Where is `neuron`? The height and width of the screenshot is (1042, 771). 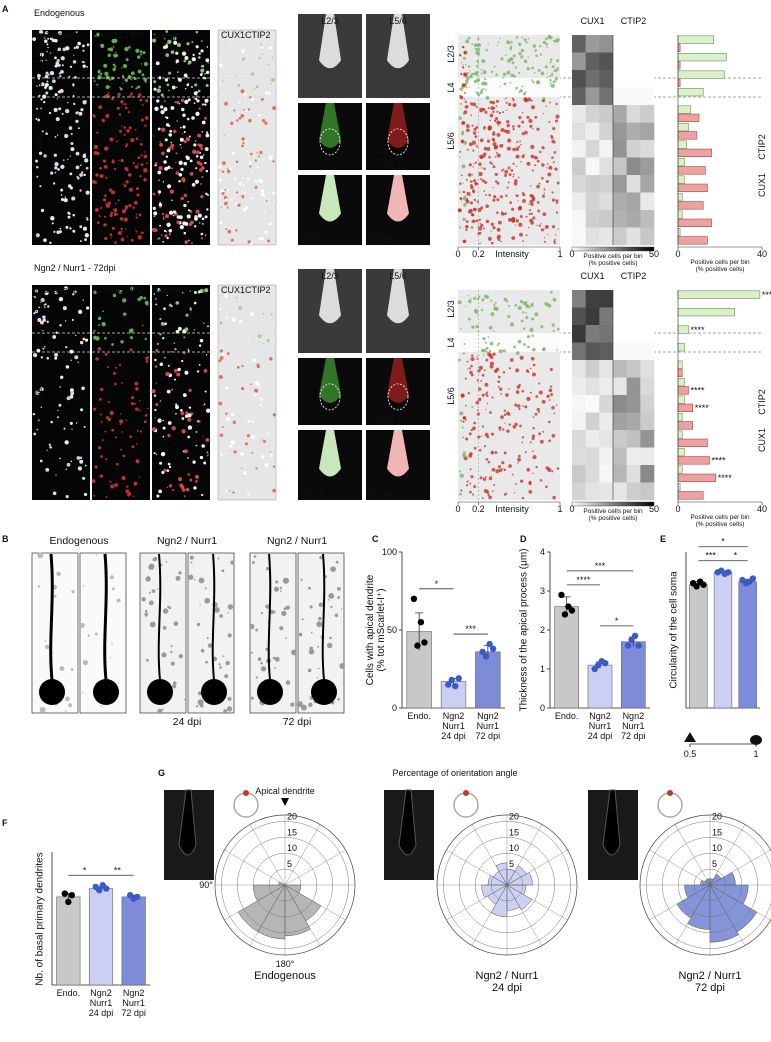 neuron is located at coordinates (51, 617).